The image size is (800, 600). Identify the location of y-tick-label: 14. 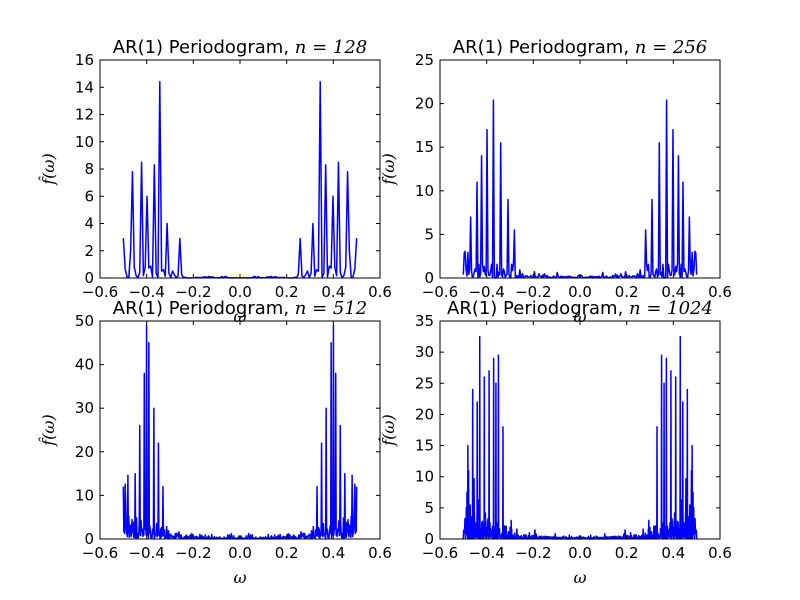
(84, 87).